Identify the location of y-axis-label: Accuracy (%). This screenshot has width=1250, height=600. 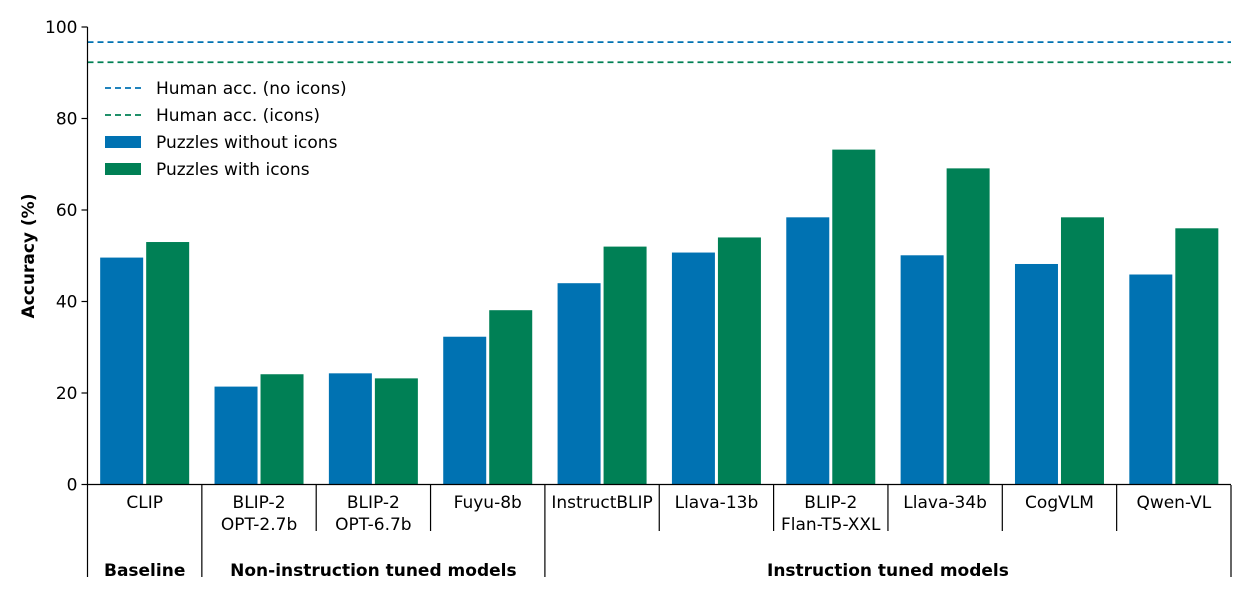
(29, 256).